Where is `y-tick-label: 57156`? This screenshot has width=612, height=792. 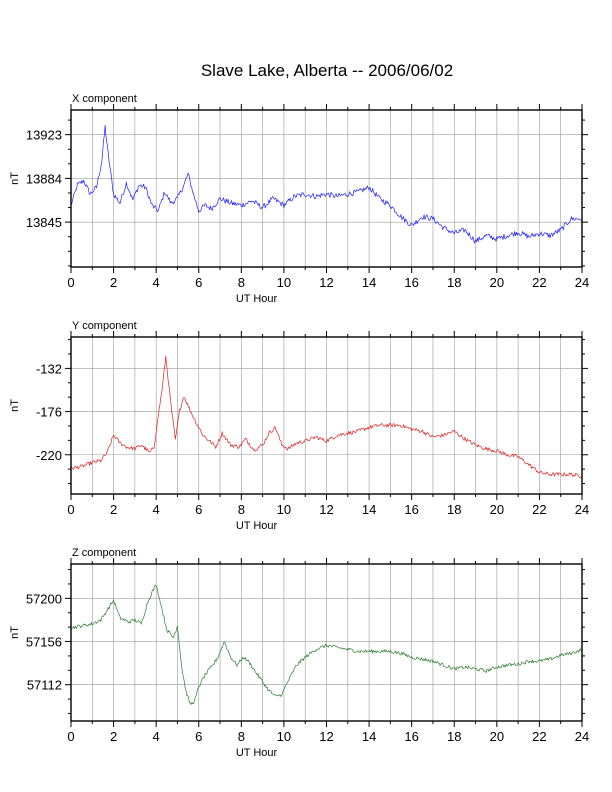 y-tick-label: 57156 is located at coordinates (44, 642).